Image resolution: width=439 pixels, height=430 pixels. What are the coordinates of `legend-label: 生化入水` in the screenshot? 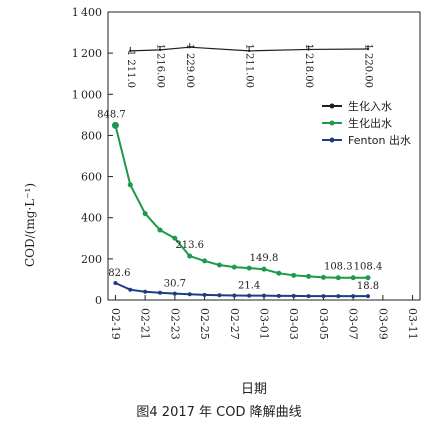 It's located at (370, 106).